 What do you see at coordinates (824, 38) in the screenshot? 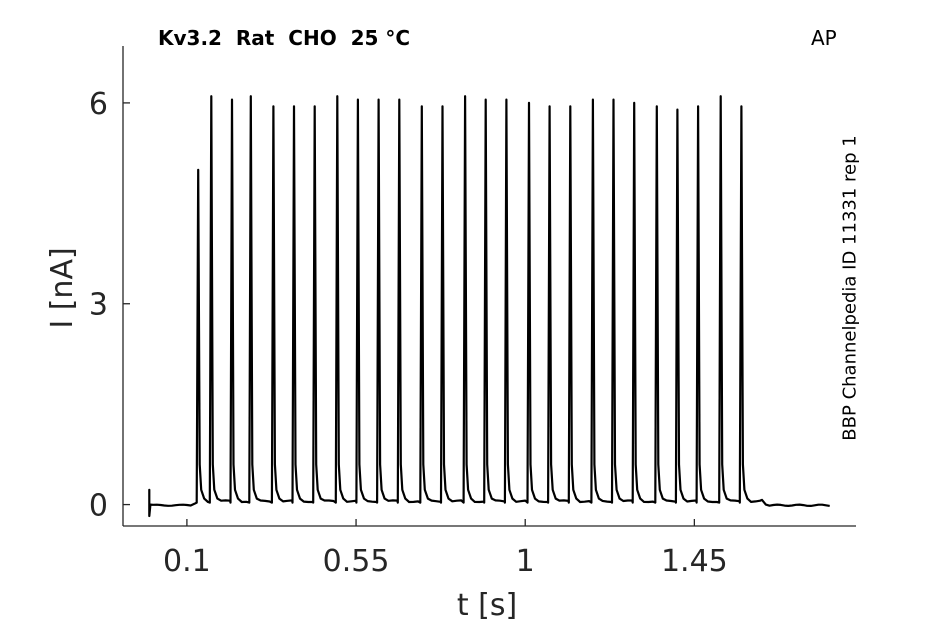
I see `protocol-label: AP` at bounding box center [824, 38].